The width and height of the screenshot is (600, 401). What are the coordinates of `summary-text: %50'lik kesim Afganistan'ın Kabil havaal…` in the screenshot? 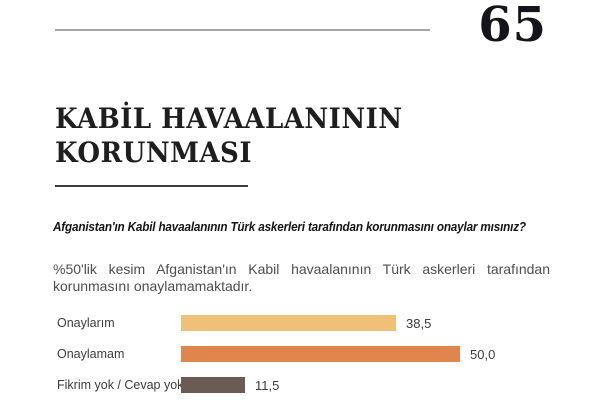 It's located at (301, 277).